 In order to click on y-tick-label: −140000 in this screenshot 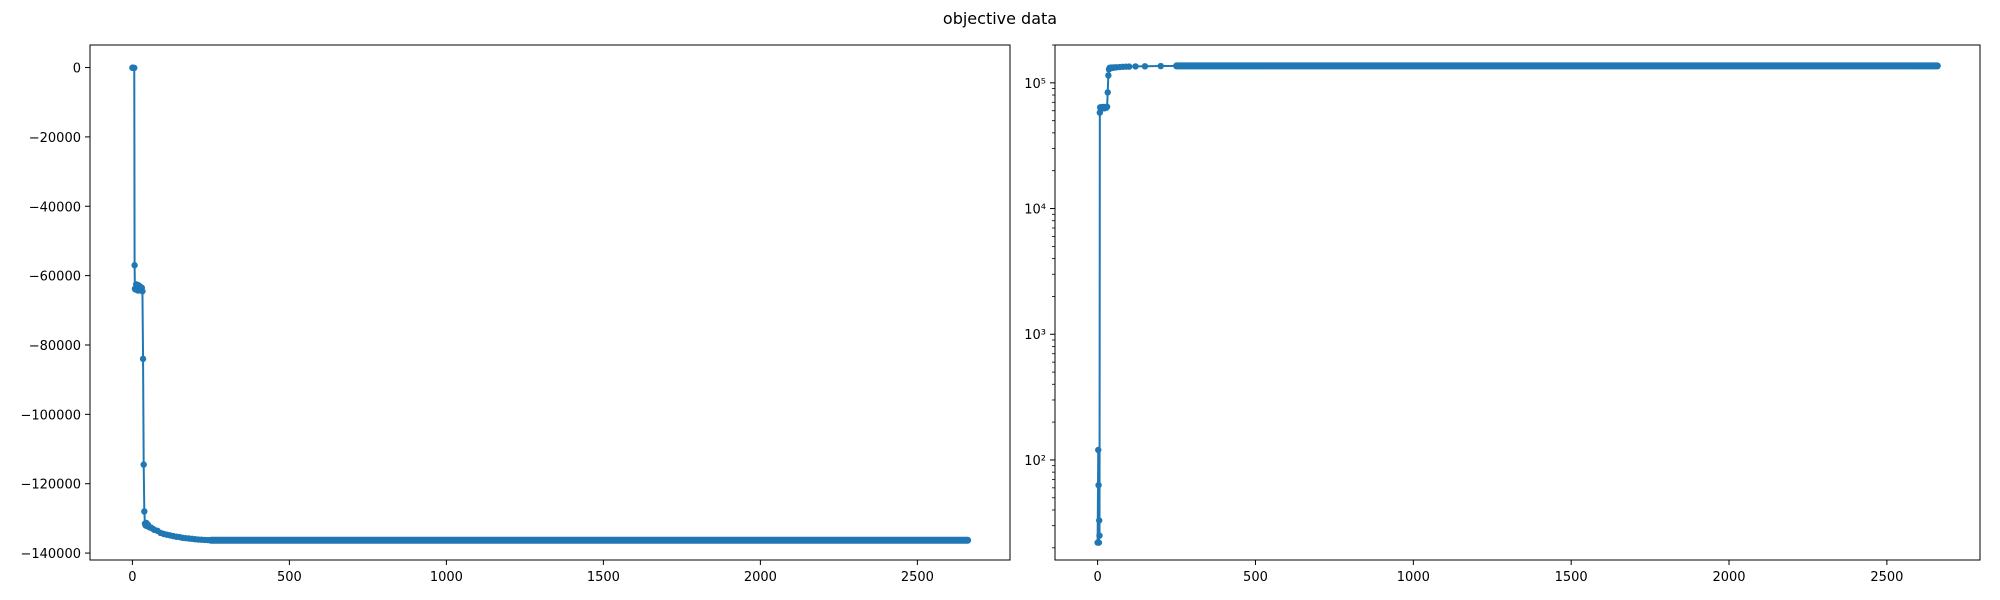, I will do `click(50, 554)`.